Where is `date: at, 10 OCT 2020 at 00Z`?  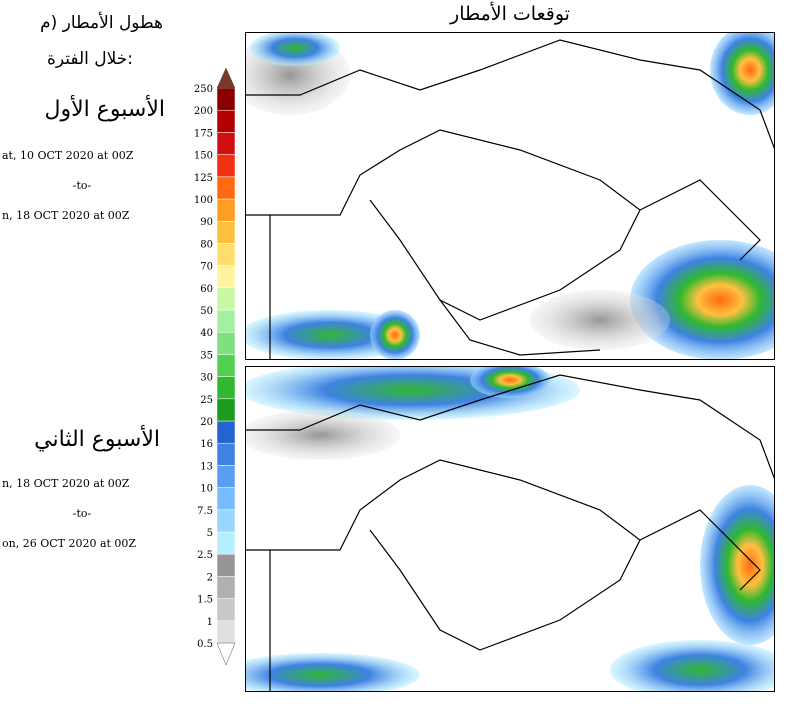 date: at, 10 OCT 2020 at 00Z is located at coordinates (68, 155).